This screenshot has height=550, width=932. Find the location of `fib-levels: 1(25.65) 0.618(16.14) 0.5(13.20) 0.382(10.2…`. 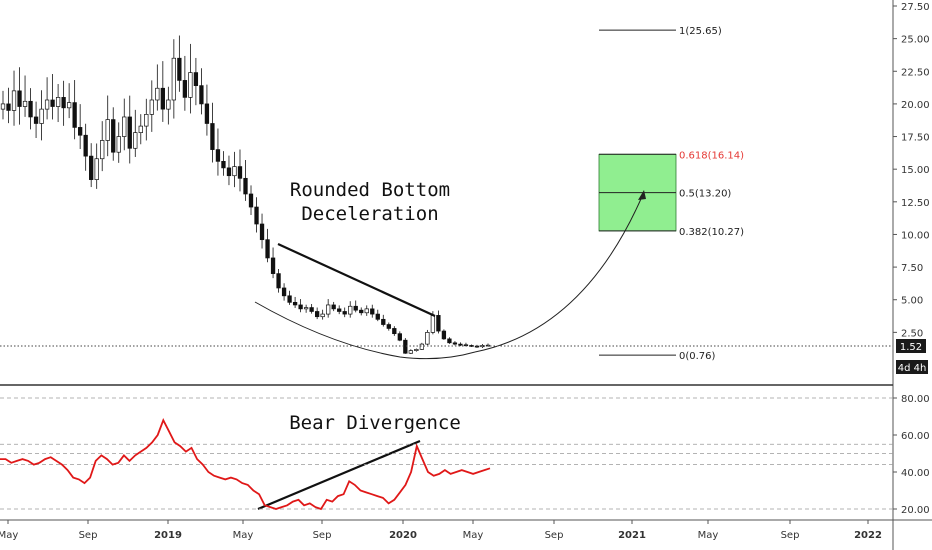

fib-levels: 1(25.65) 0.618(16.14) 0.5(13.20) 0.382(10.2… is located at coordinates (671, 194).